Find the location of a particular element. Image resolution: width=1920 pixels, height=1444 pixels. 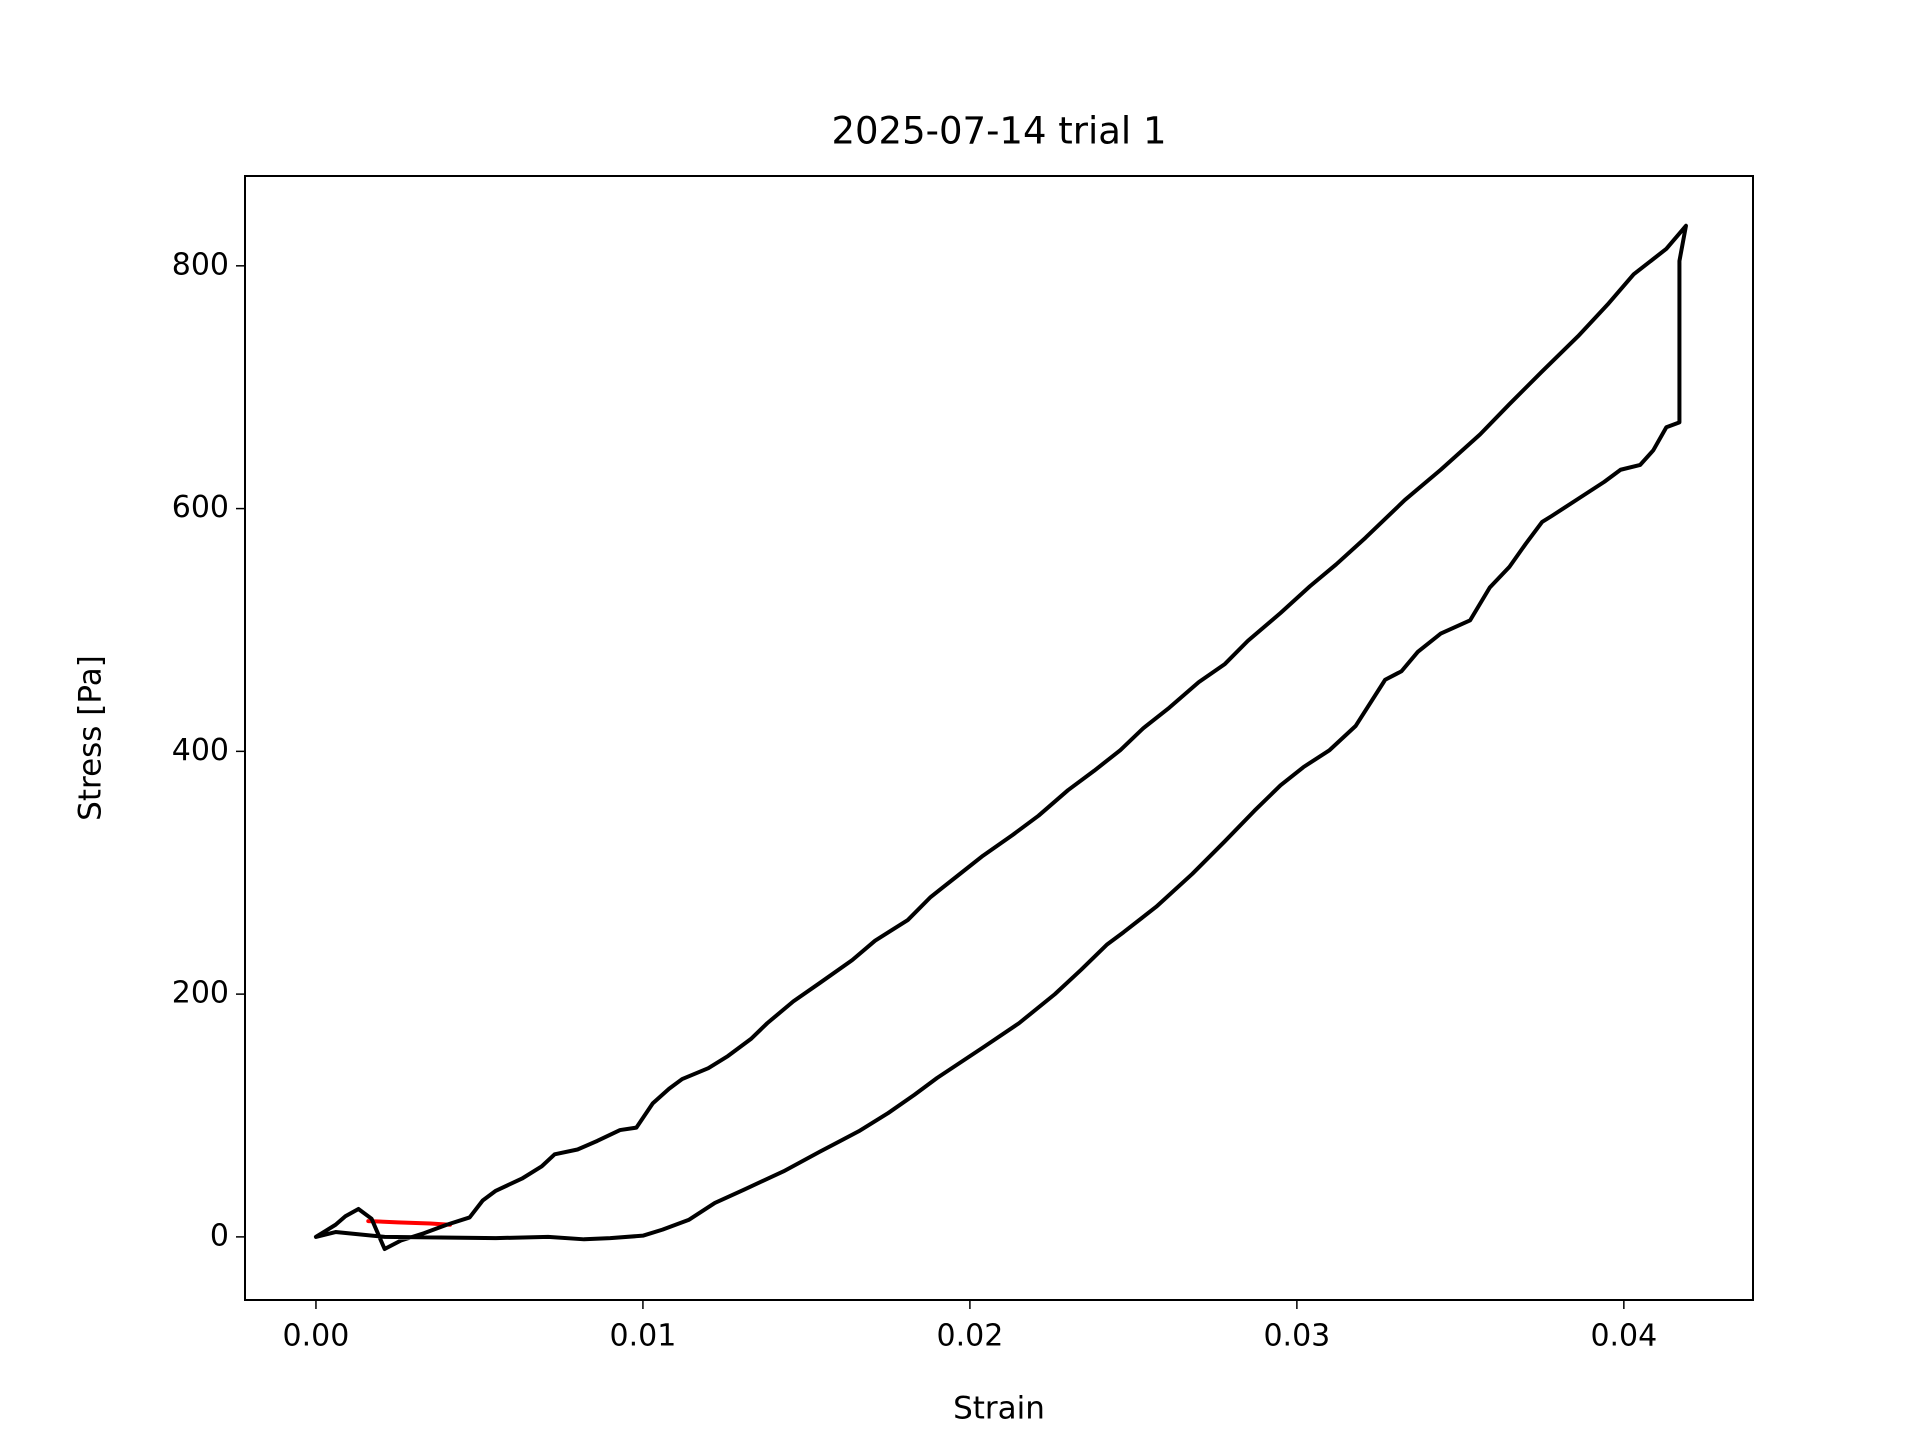

y-tick-label: 0 is located at coordinates (219, 1235).